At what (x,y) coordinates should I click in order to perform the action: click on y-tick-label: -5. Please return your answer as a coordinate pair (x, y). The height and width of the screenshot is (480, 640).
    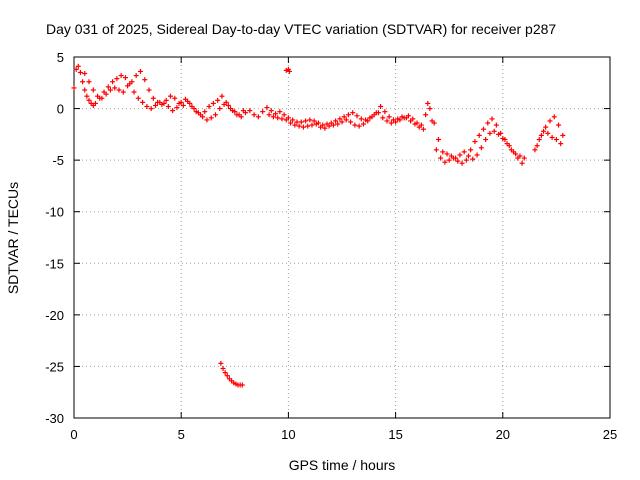
    Looking at the image, I should click on (58, 160).